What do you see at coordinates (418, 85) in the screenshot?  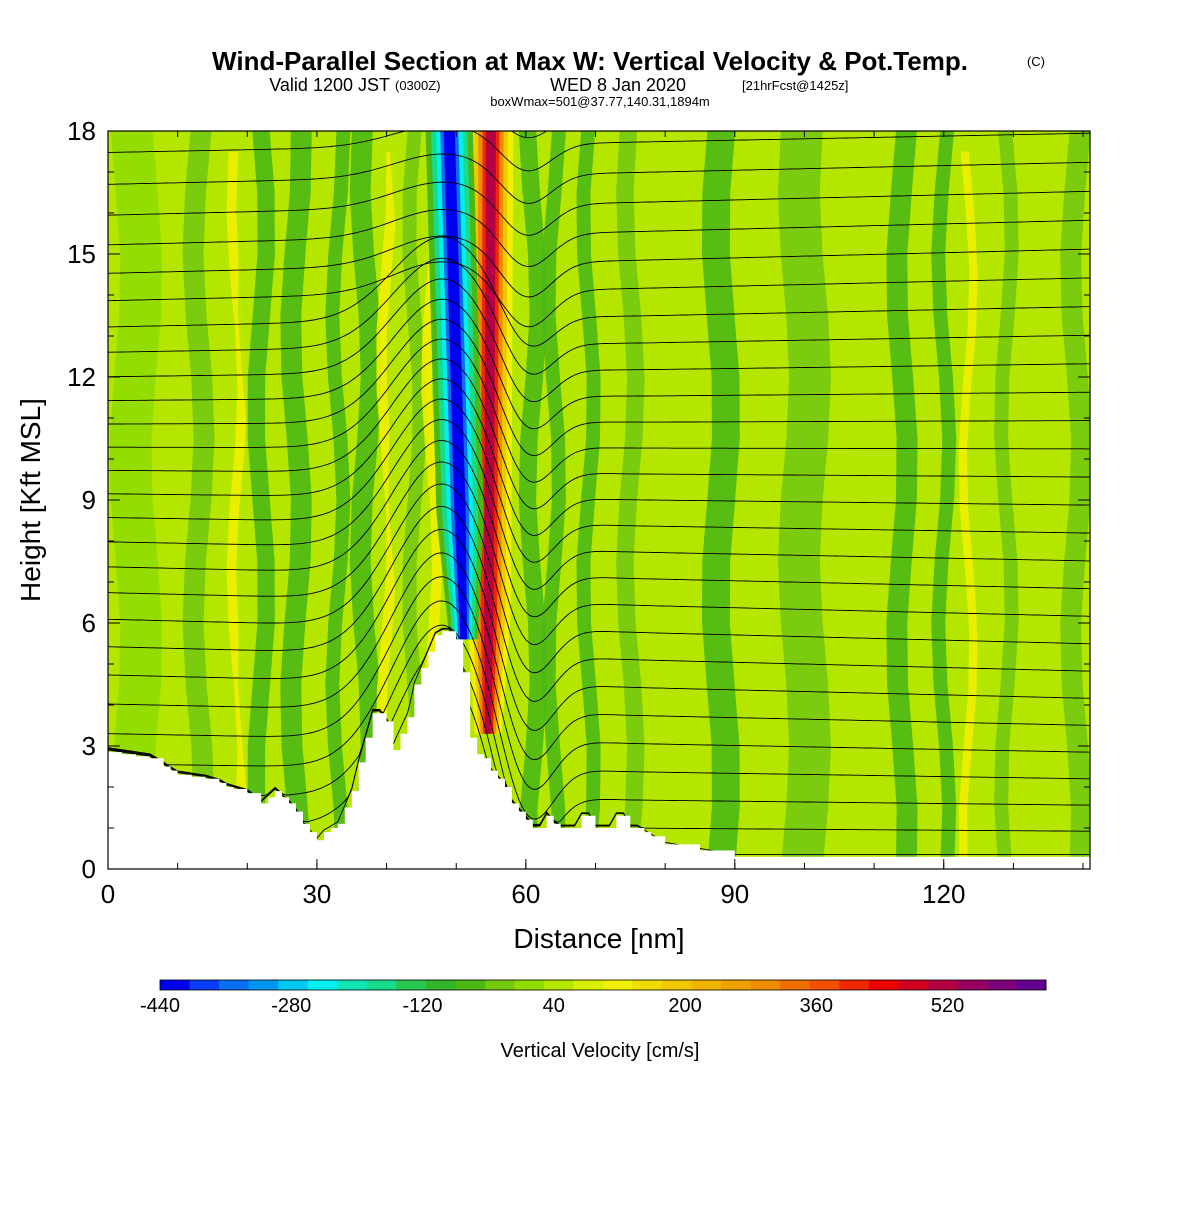 I see `valid-zulu-label: (0300Z)` at bounding box center [418, 85].